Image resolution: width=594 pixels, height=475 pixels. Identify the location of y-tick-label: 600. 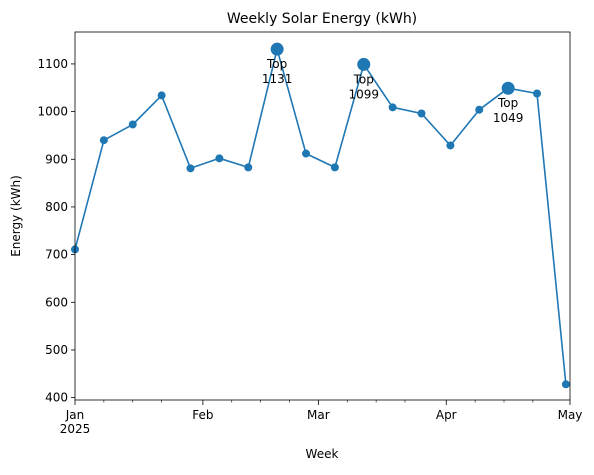
(56, 302).